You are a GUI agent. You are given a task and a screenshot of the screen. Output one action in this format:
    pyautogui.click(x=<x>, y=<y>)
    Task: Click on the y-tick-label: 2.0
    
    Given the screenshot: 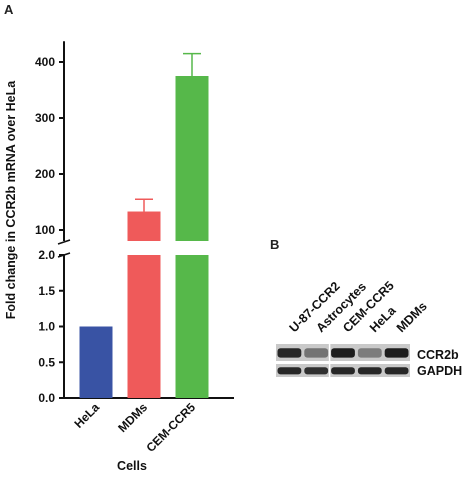 What is the action you would take?
    pyautogui.click(x=46, y=255)
    